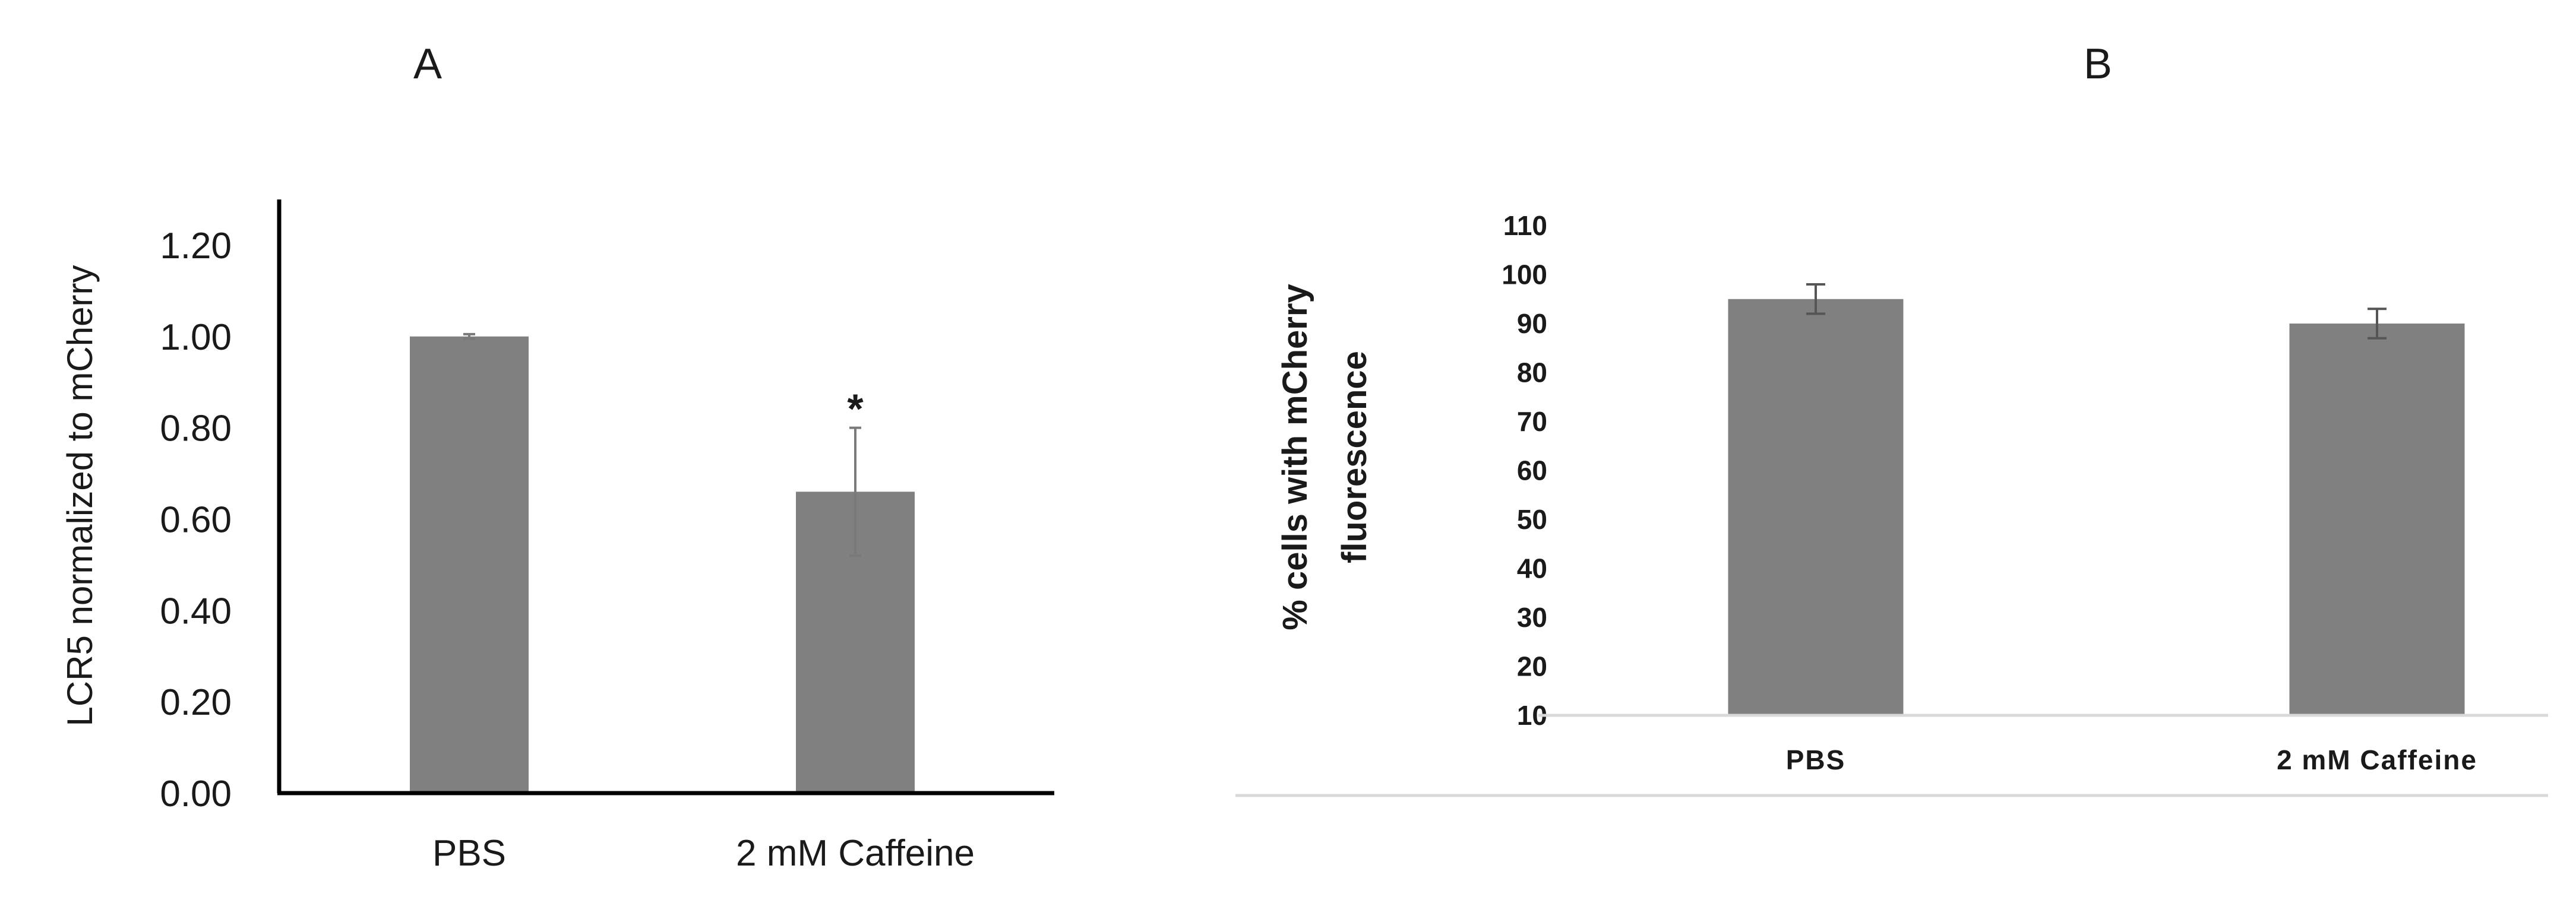 This screenshot has height=897, width=2576. Describe the element at coordinates (1532, 470) in the screenshot. I see `chart-b-y-tick-label: 60` at that location.